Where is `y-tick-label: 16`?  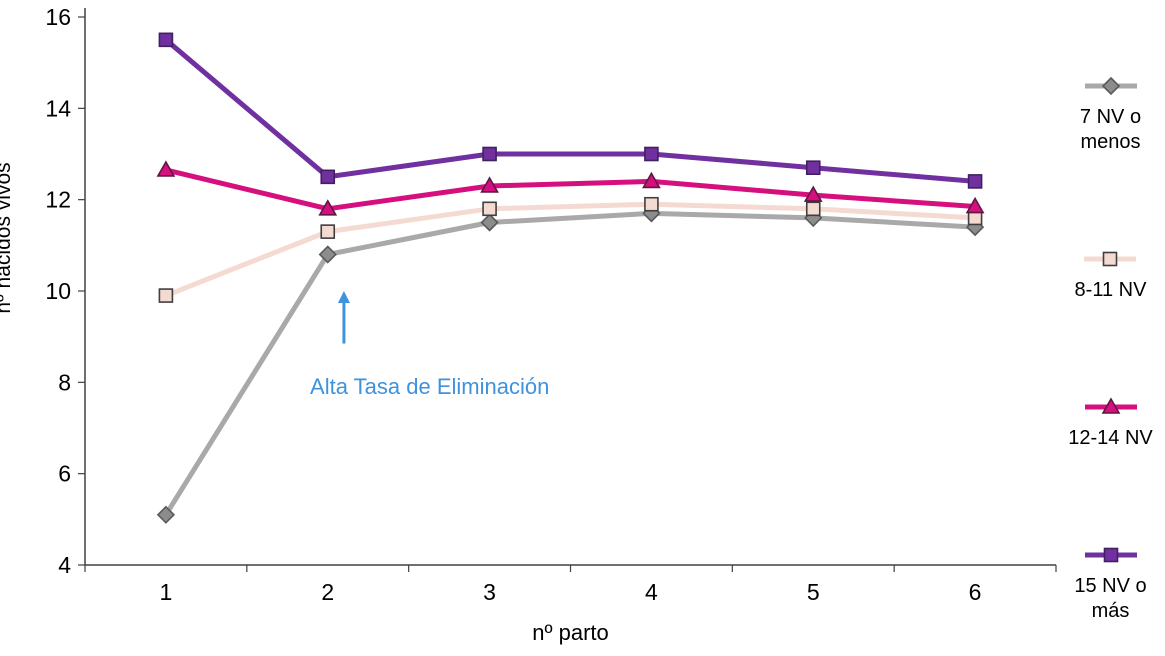
y-tick-label: 16 is located at coordinates (58, 17).